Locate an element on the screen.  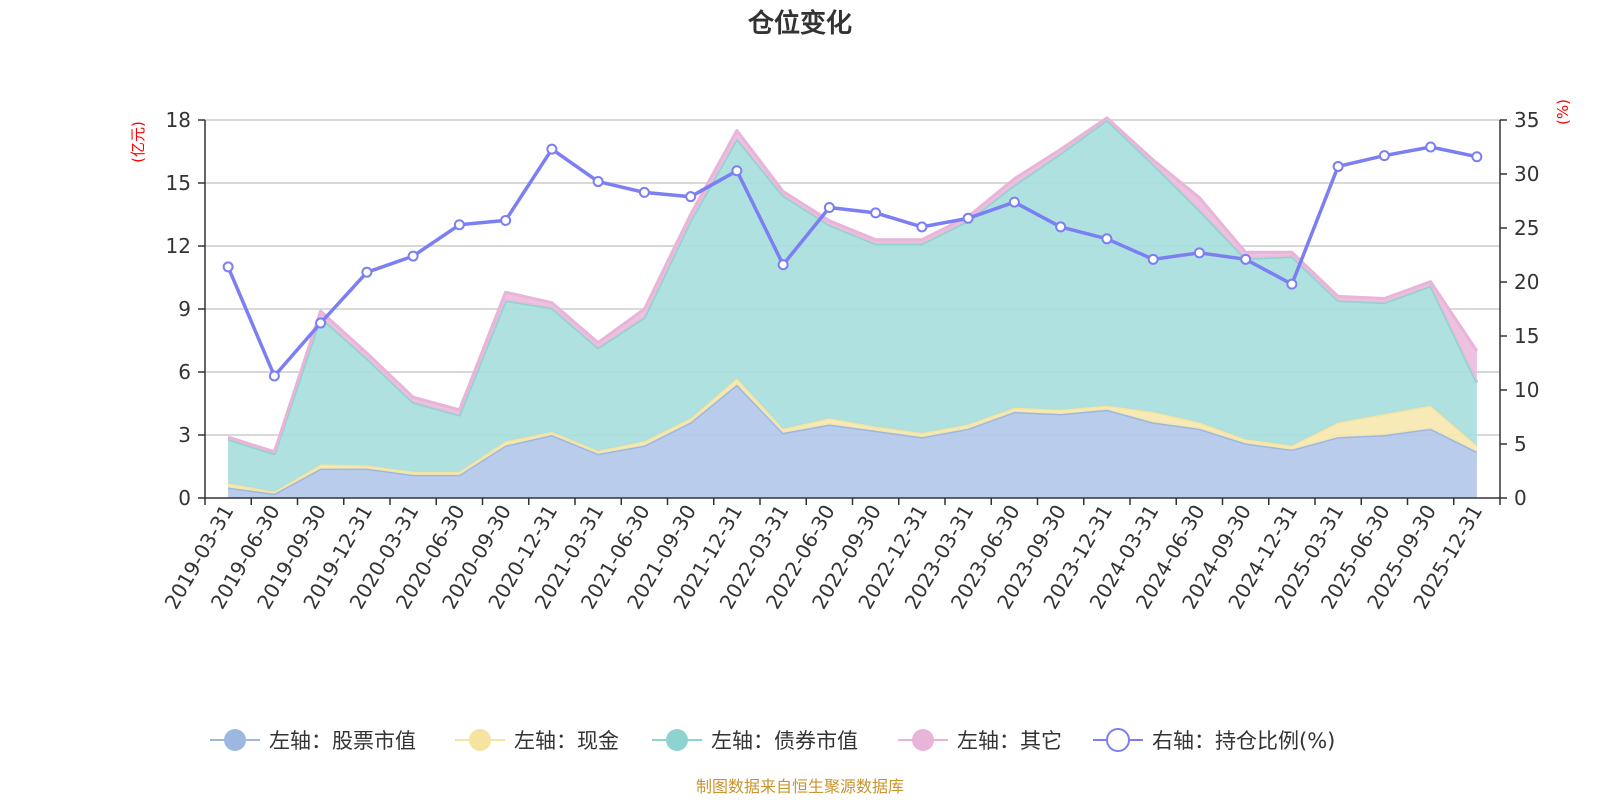
right-axis-unit: (%) is located at coordinates (1563, 112).